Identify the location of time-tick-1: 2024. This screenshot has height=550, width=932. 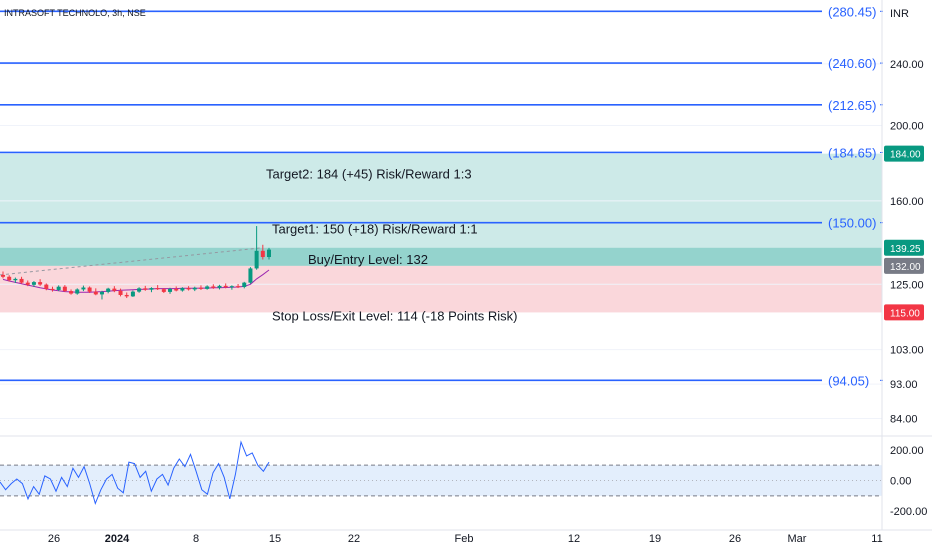
(117, 539).